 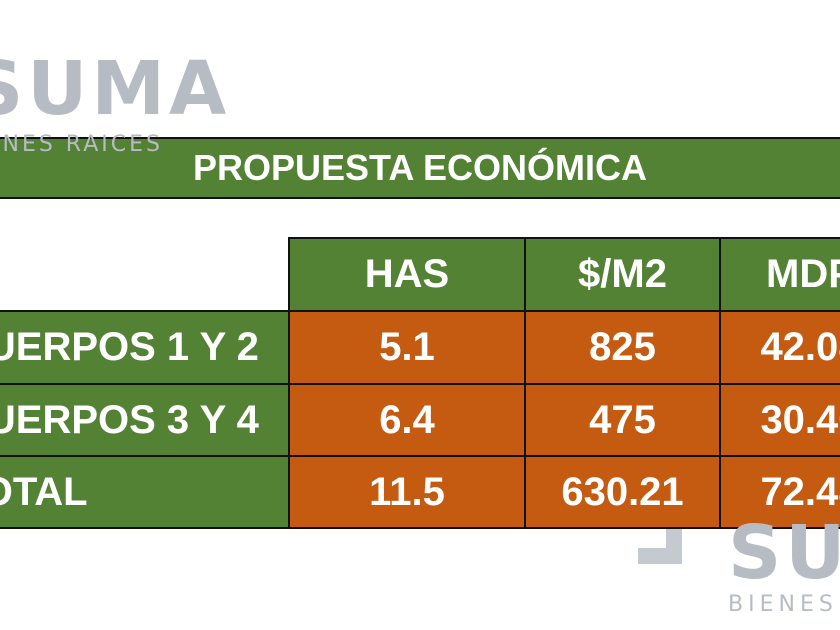 What do you see at coordinates (129, 347) in the screenshot?
I see `cell-text: CUERPOS 1 Y 2` at bounding box center [129, 347].